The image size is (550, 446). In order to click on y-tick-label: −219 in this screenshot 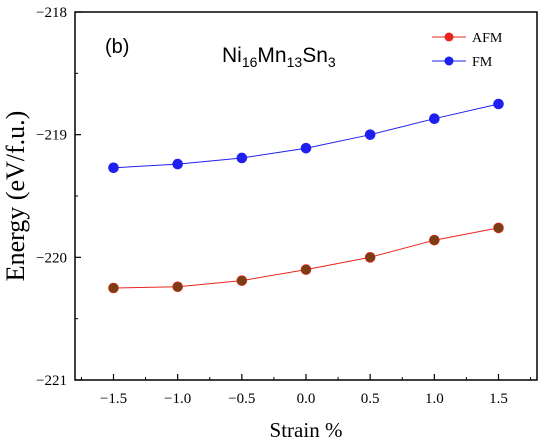, I will do `click(51, 136)`.